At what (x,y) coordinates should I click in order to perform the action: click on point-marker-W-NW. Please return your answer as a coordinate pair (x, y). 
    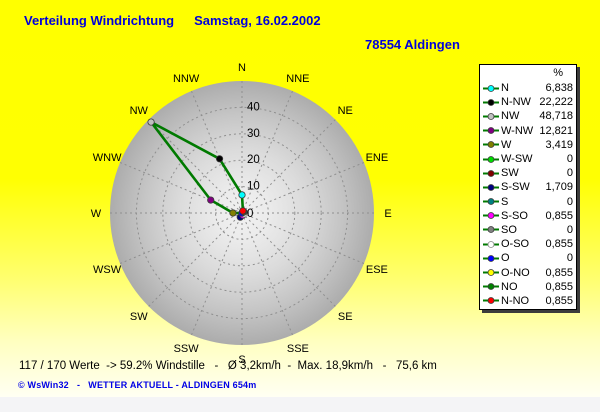
    Looking at the image, I should click on (211, 200).